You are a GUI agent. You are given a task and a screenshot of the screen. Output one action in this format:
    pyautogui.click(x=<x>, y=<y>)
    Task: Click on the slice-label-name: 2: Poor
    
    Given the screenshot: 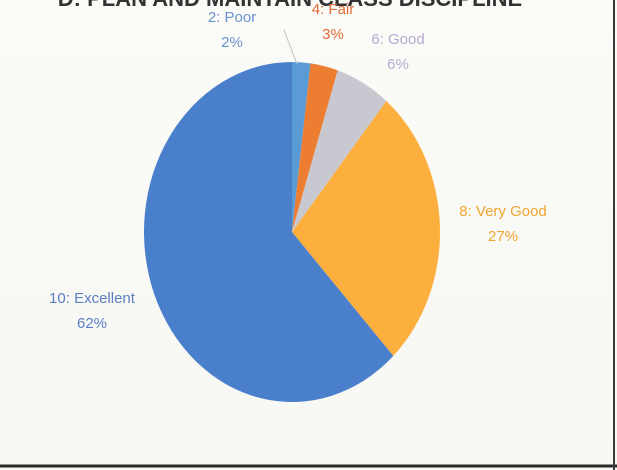 What is the action you would take?
    pyautogui.click(x=232, y=17)
    